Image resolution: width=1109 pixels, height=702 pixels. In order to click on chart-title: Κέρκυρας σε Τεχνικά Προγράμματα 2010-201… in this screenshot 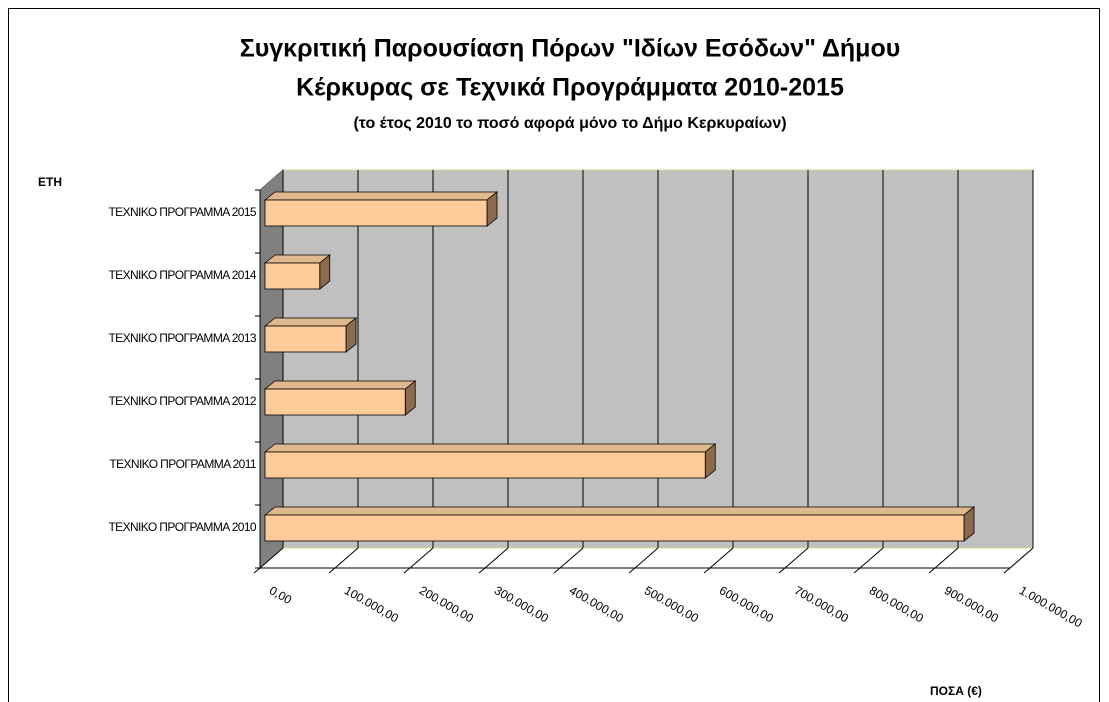, I will do `click(570, 88)`.